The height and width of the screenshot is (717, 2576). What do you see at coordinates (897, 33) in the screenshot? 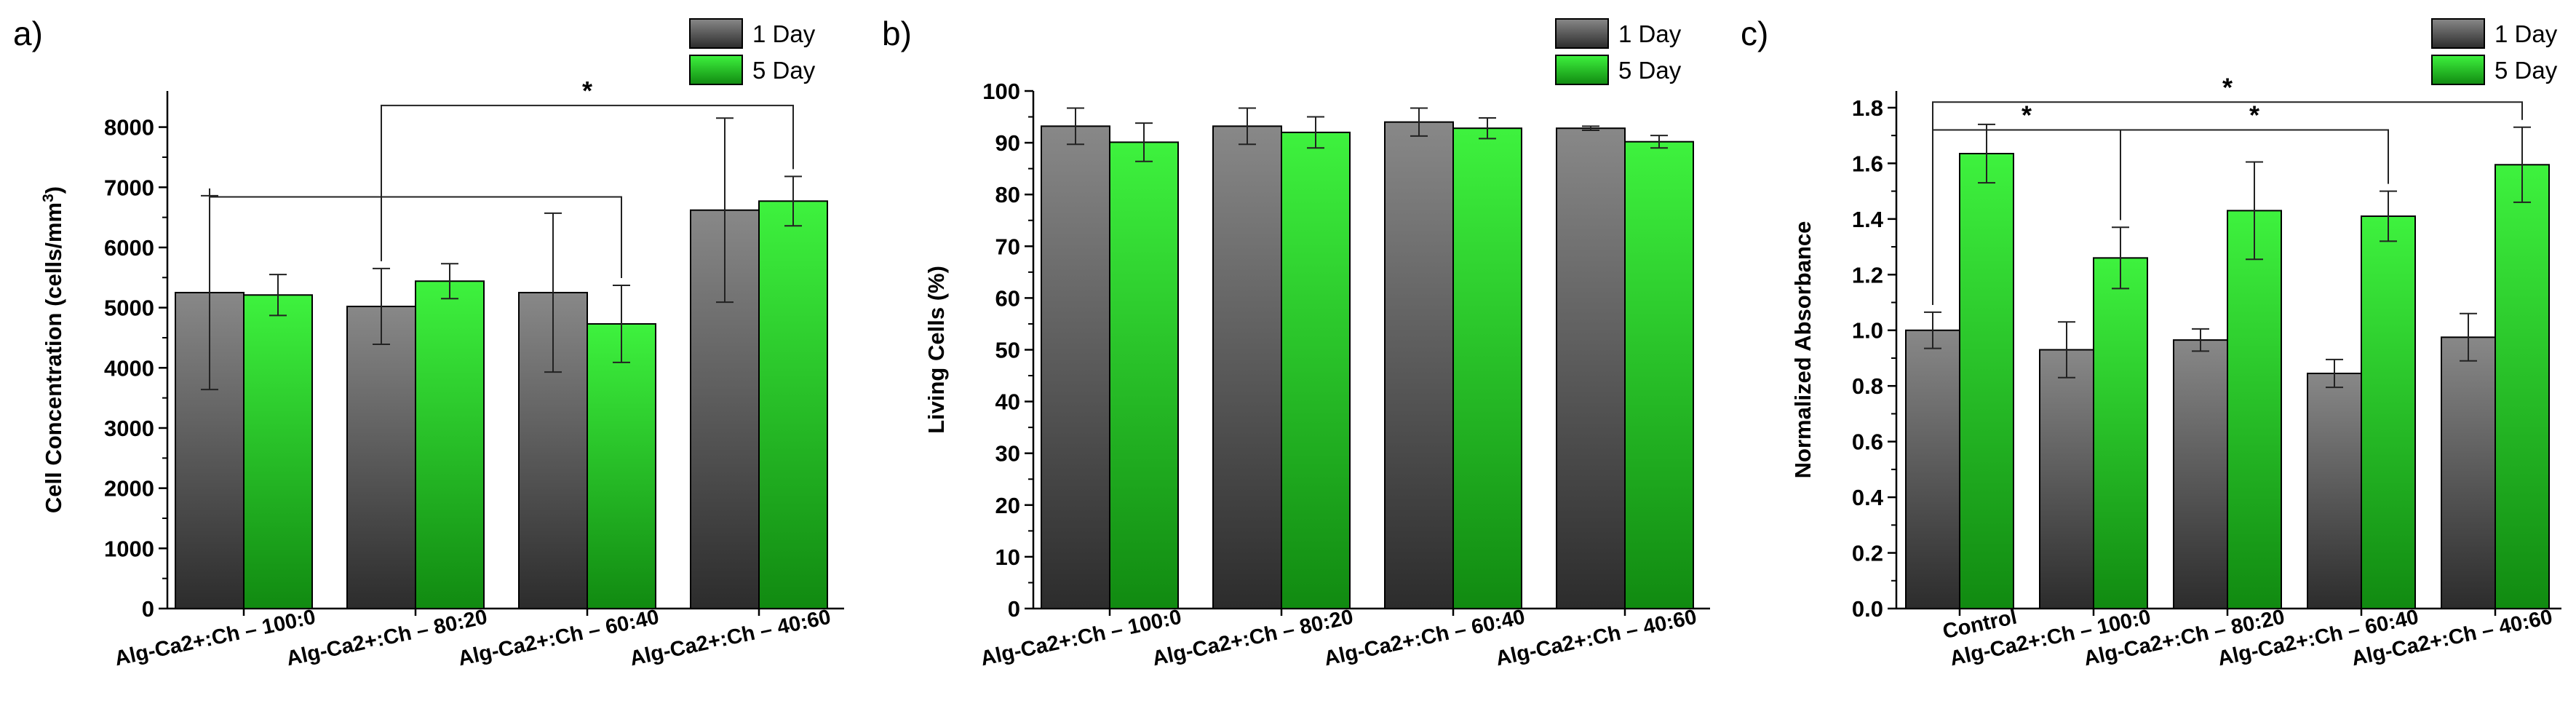
I see `panel-label: b)` at bounding box center [897, 33].